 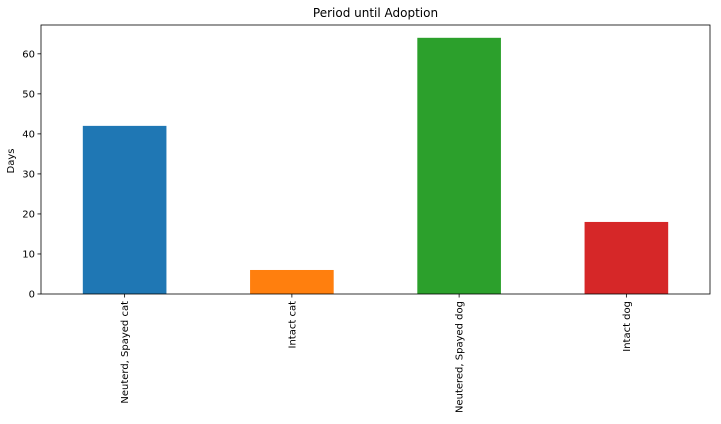 I want to click on x-tick-label: Intact dog, so click(x=627, y=326).